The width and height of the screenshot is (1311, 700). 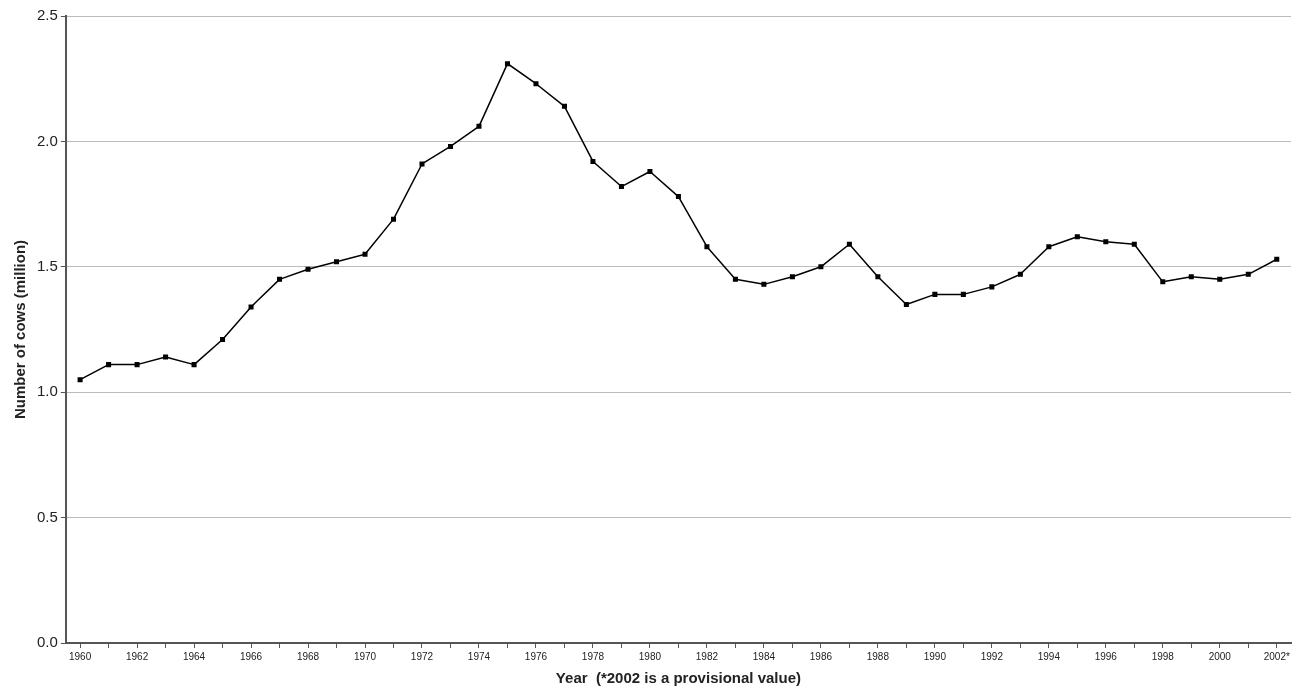 What do you see at coordinates (308, 656) in the screenshot?
I see `x-tick-label: 1968` at bounding box center [308, 656].